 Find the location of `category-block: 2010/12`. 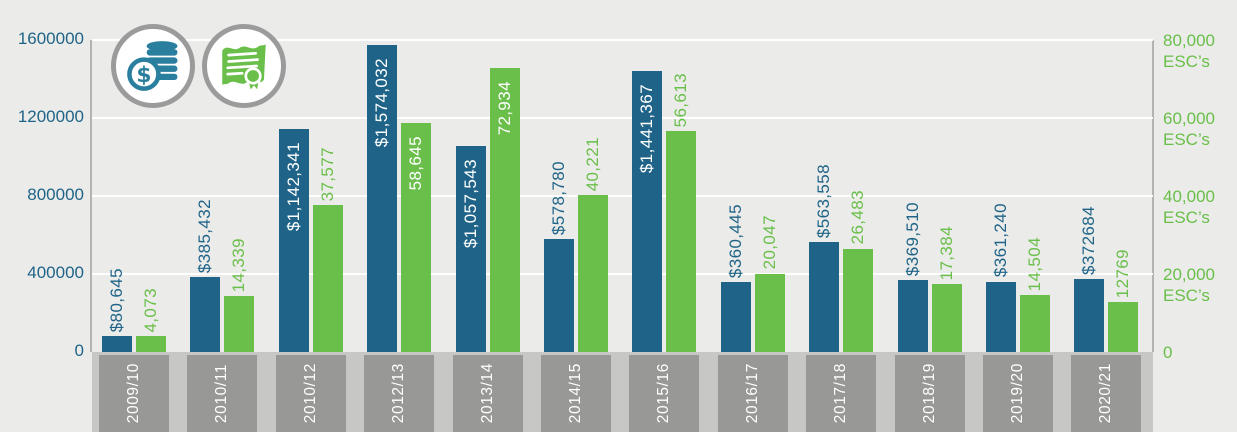

category-block: 2010/12 is located at coordinates (310, 393).